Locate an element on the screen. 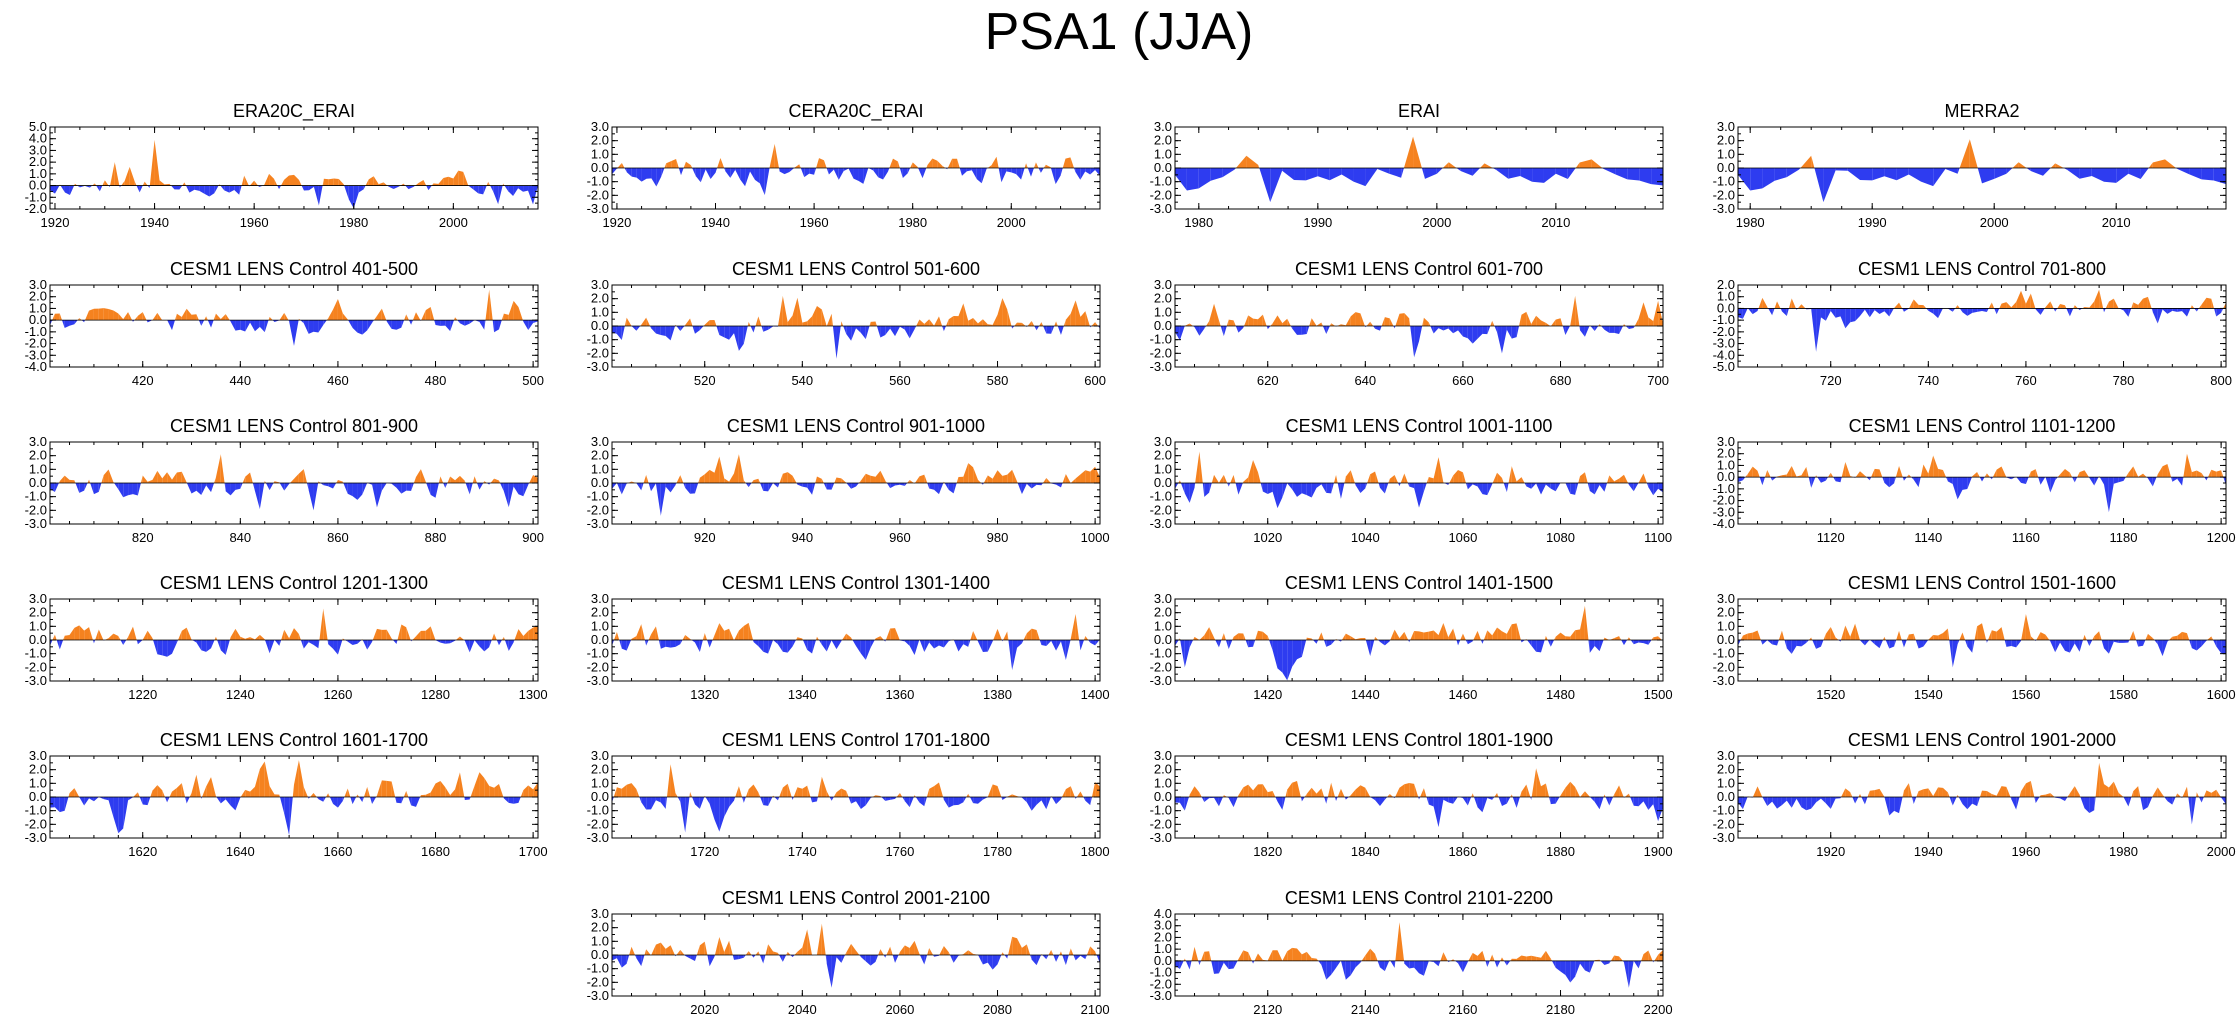  y-tick-label: -3.0 is located at coordinates (36, 837).